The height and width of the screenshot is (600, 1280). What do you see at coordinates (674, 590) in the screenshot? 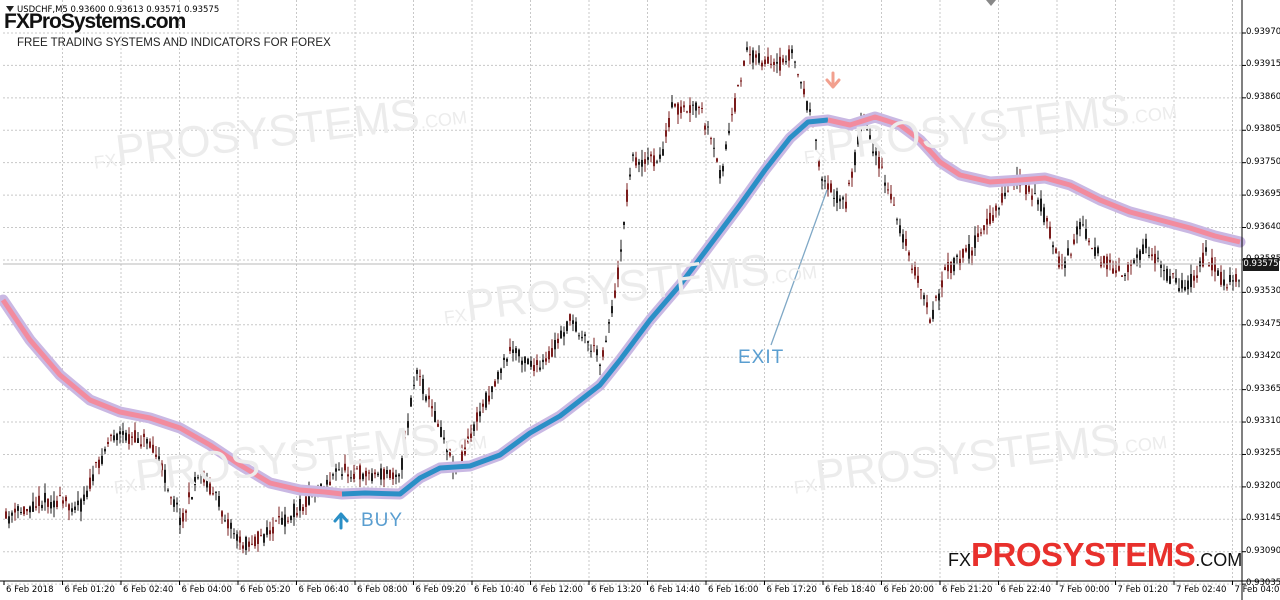
I see `time-axis-label: 6 Feb 14:40` at bounding box center [674, 590].